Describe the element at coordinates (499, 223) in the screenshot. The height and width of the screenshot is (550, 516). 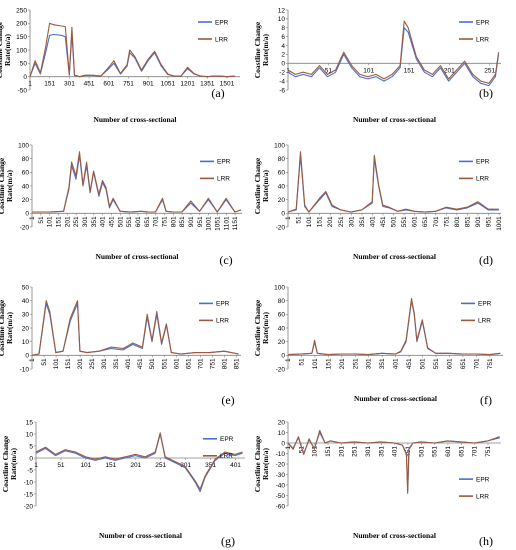
I see `x-tick-label: 1001` at that location.